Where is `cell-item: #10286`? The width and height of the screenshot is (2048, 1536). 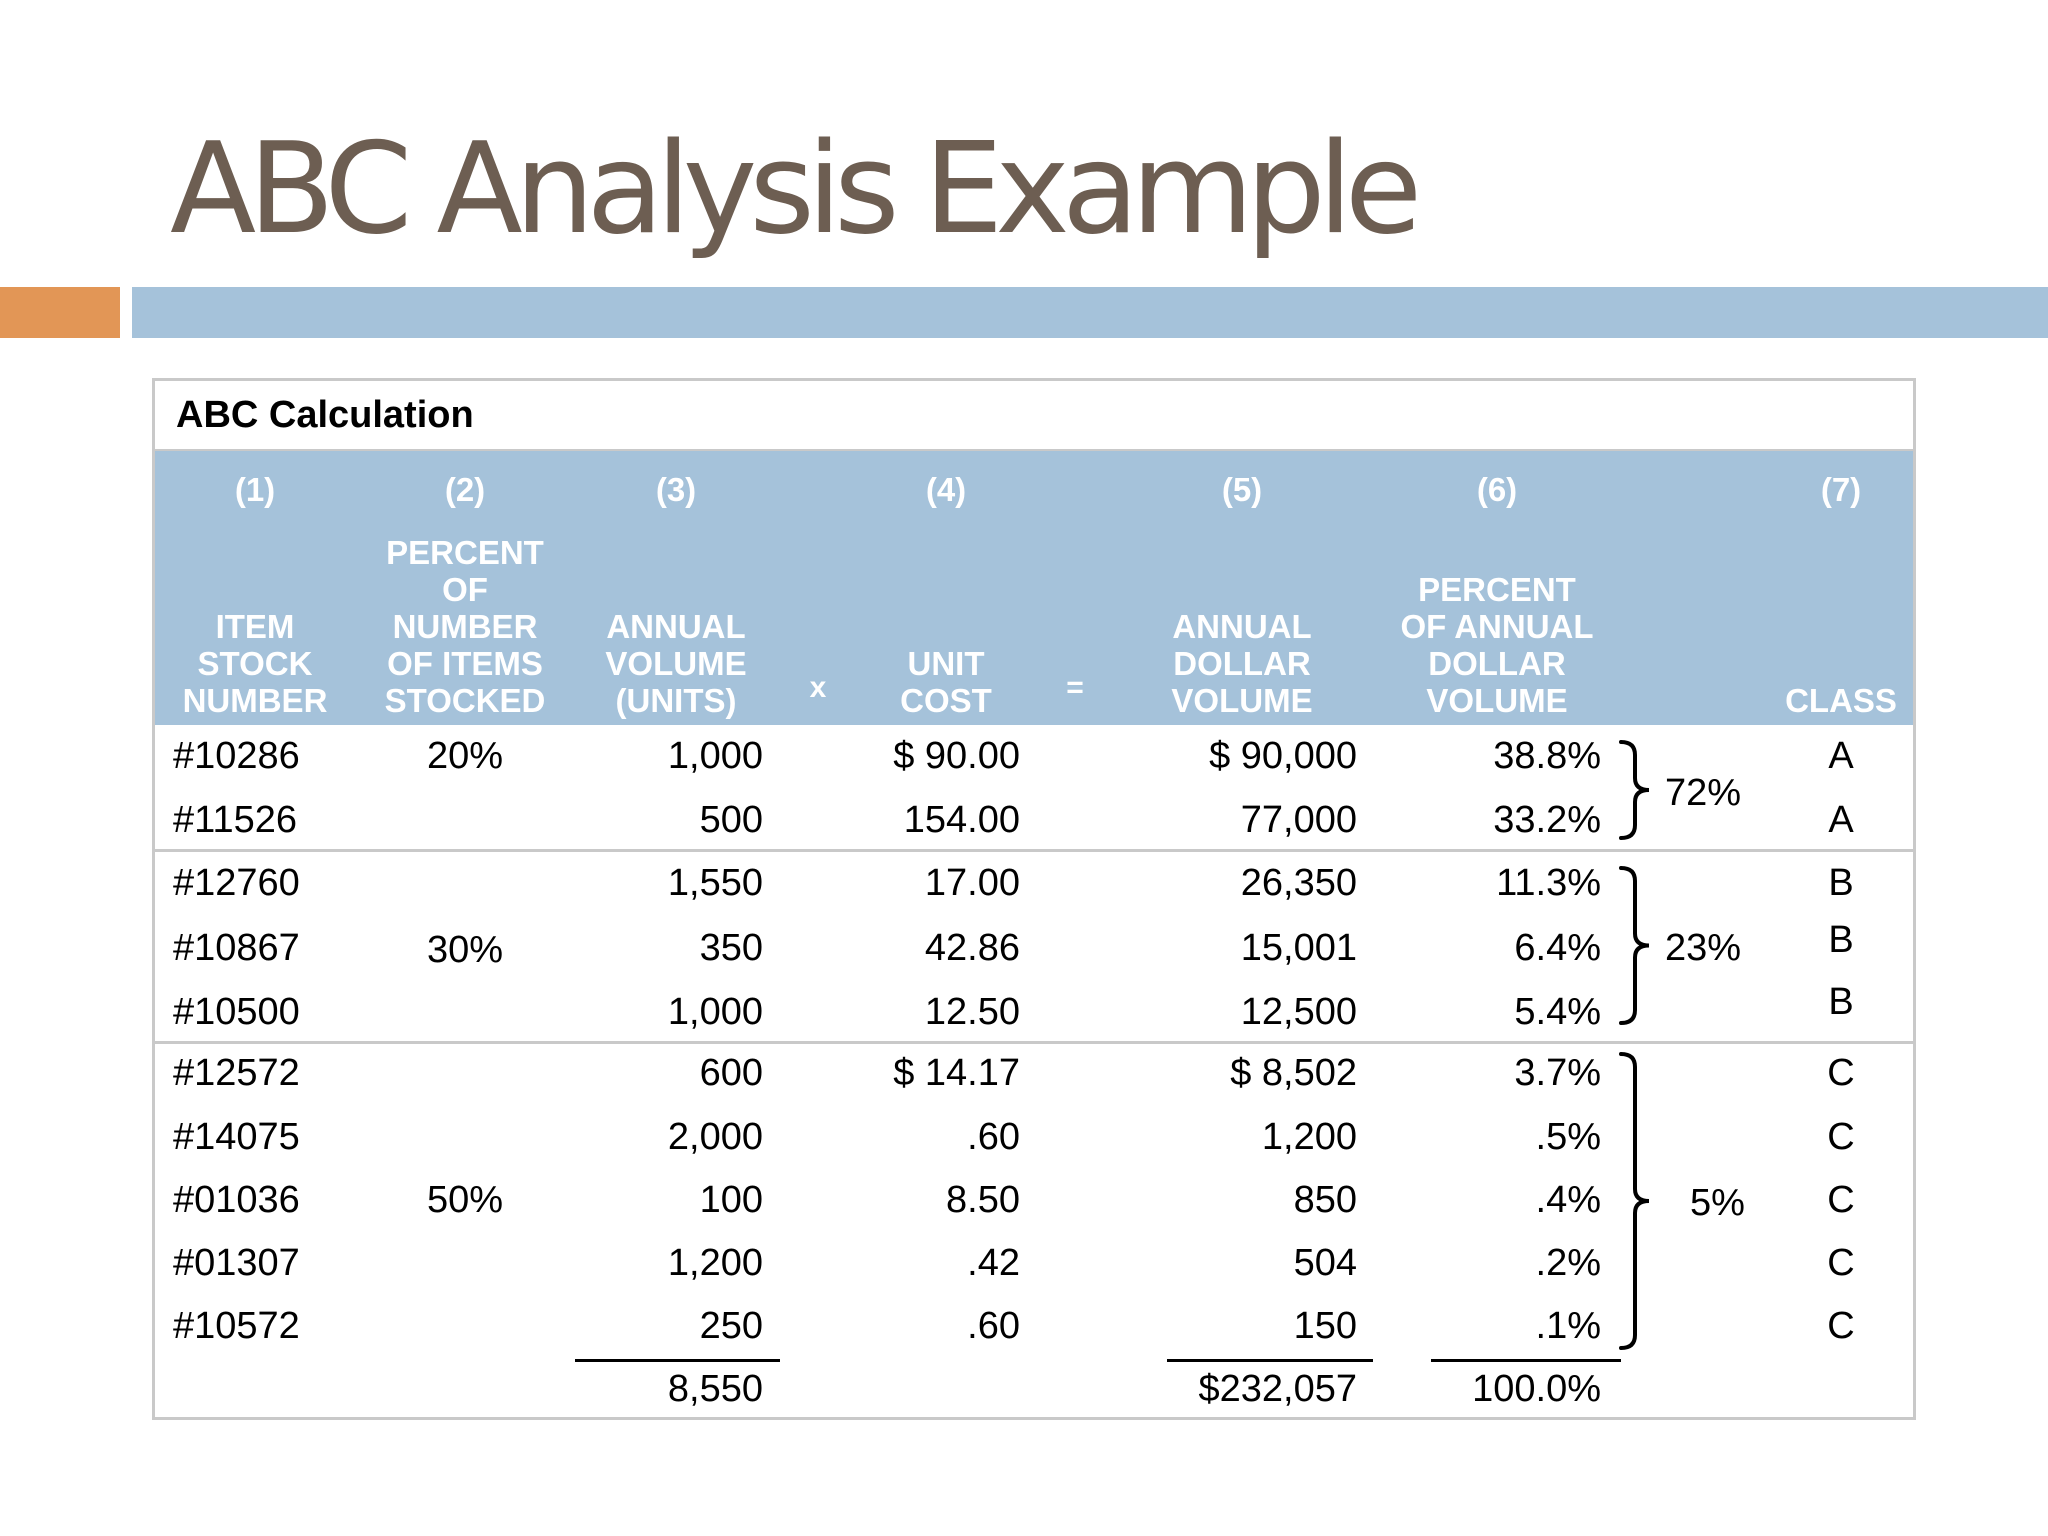
cell-item: #10286 is located at coordinates (236, 756).